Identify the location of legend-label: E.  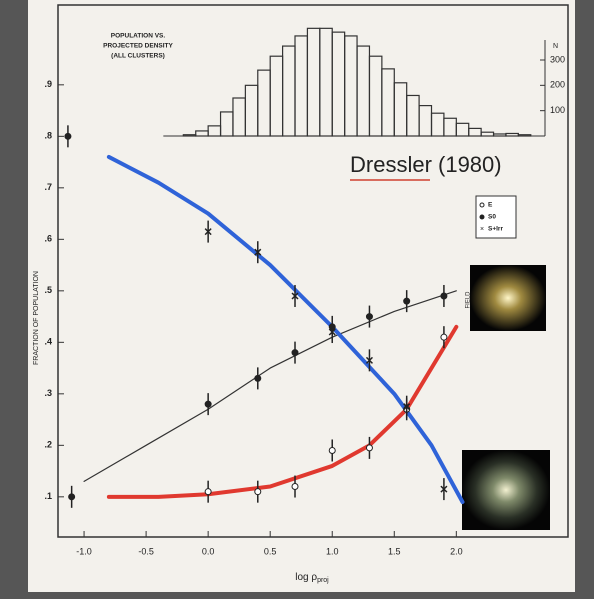
(490, 205).